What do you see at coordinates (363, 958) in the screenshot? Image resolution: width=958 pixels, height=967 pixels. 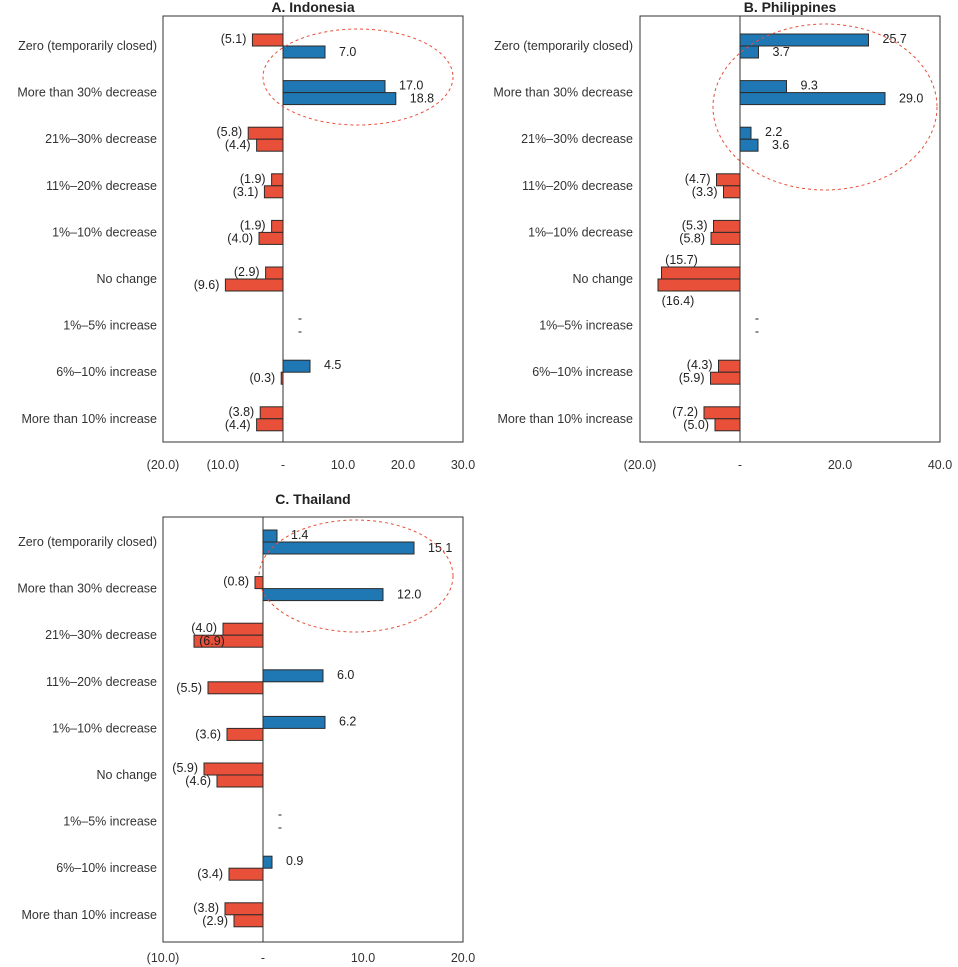 I see `x-tick-label: 10.0` at bounding box center [363, 958].